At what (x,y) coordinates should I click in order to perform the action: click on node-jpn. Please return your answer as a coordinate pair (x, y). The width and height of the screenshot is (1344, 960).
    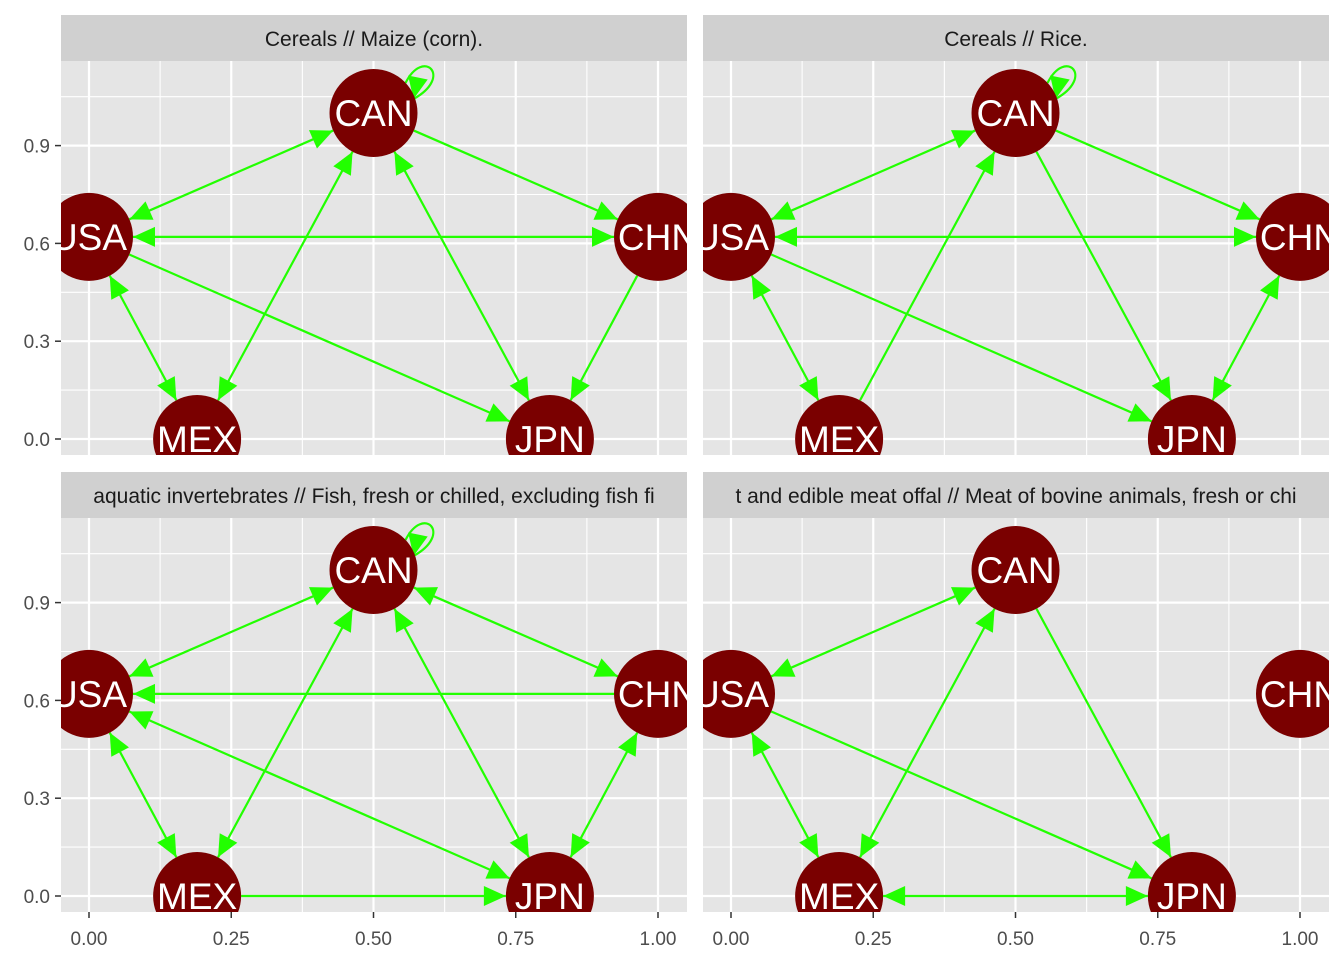
    Looking at the image, I should click on (1191, 882).